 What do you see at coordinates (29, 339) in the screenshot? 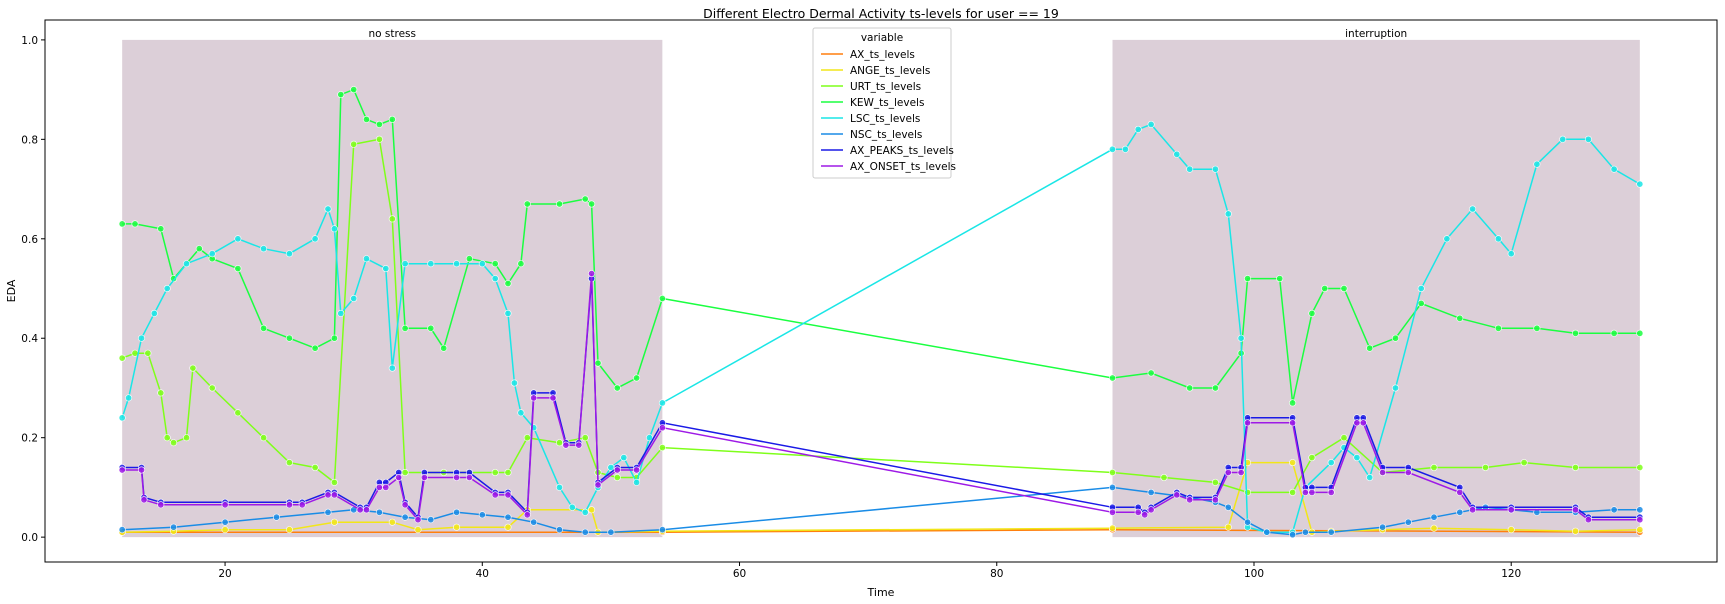
I see `y-tick-label-2: 0.4` at bounding box center [29, 339].